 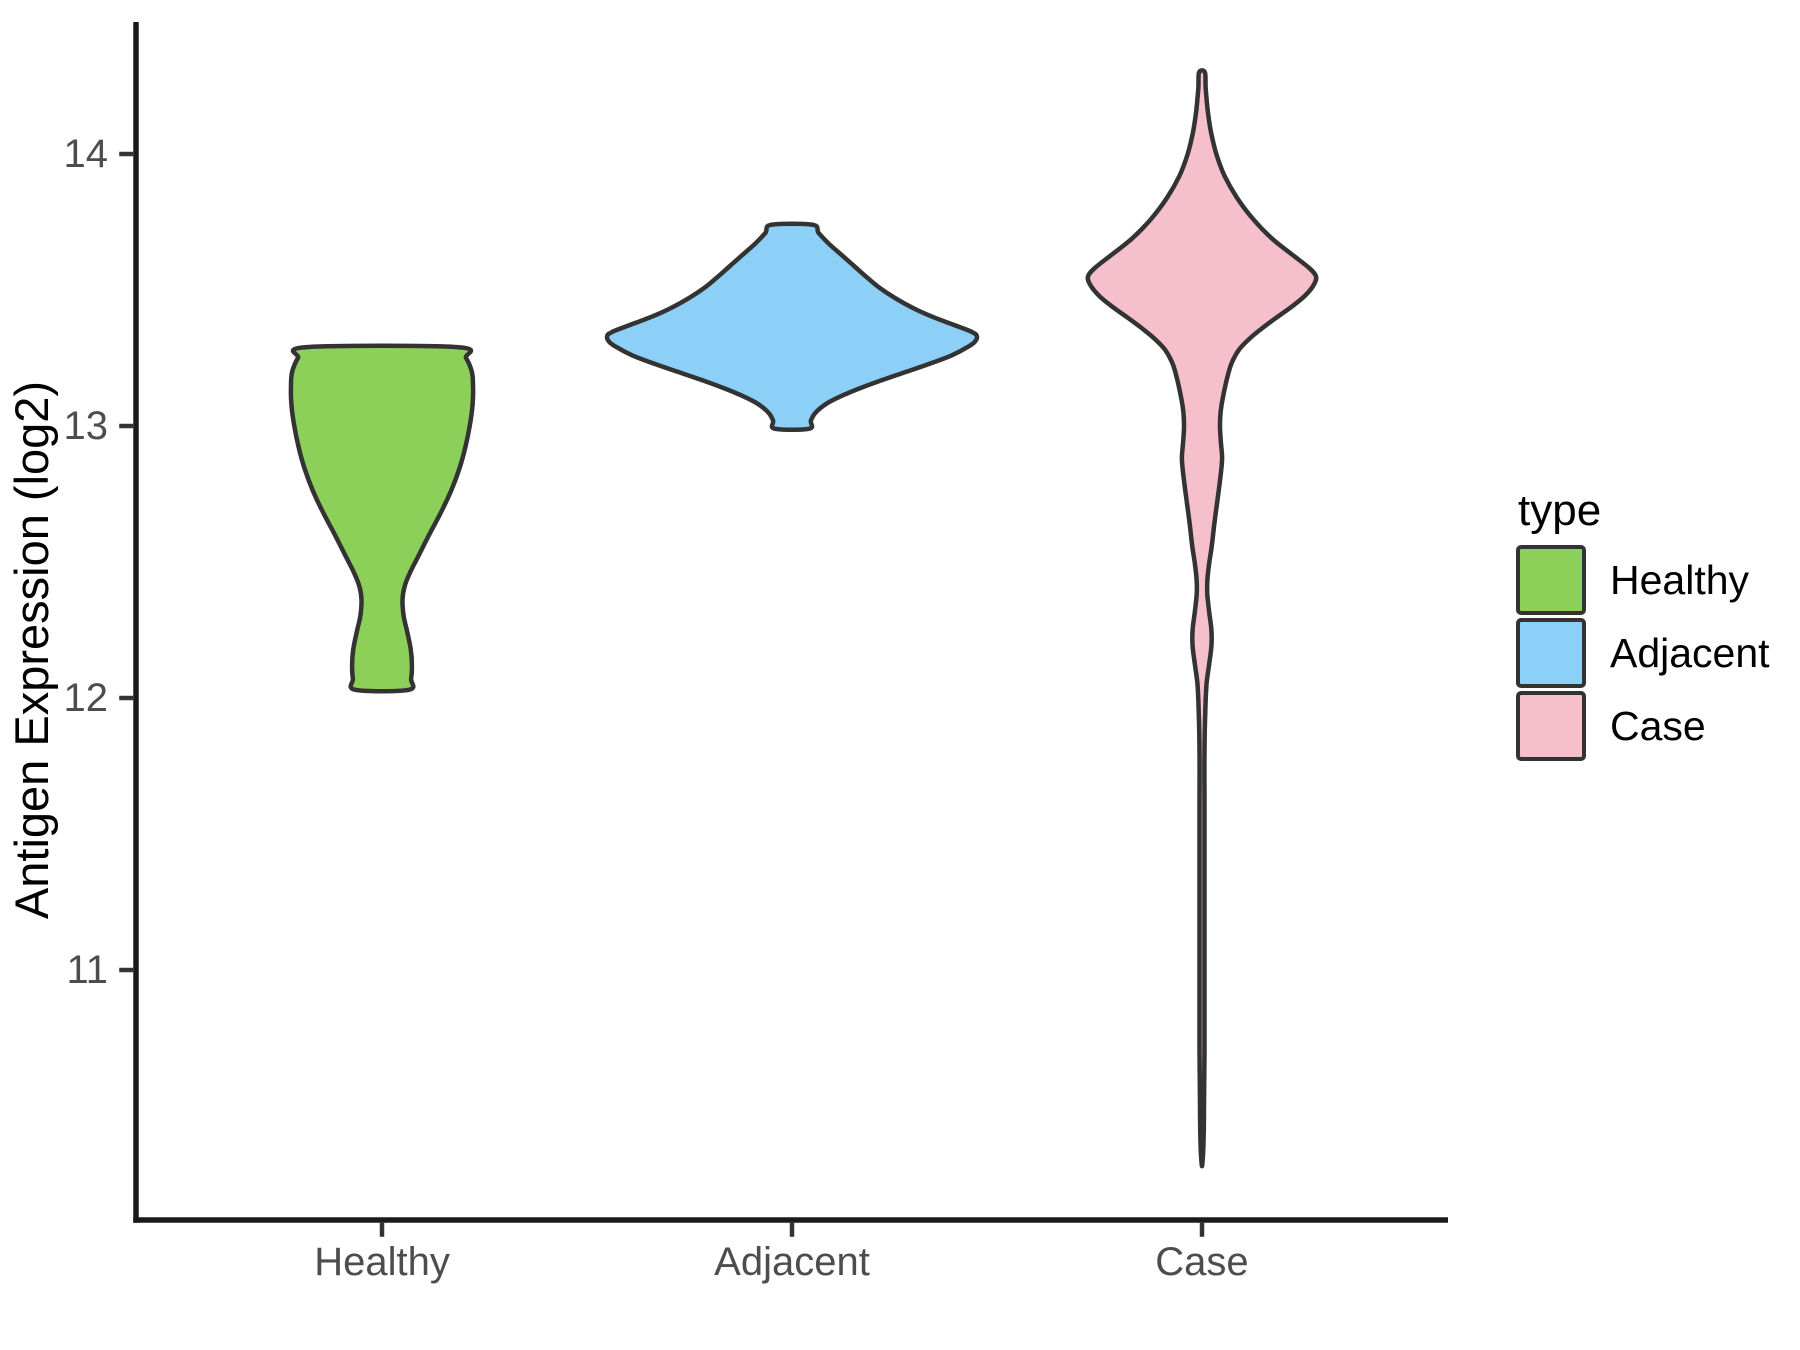 I want to click on y-tick-label: 11, so click(x=87, y=970).